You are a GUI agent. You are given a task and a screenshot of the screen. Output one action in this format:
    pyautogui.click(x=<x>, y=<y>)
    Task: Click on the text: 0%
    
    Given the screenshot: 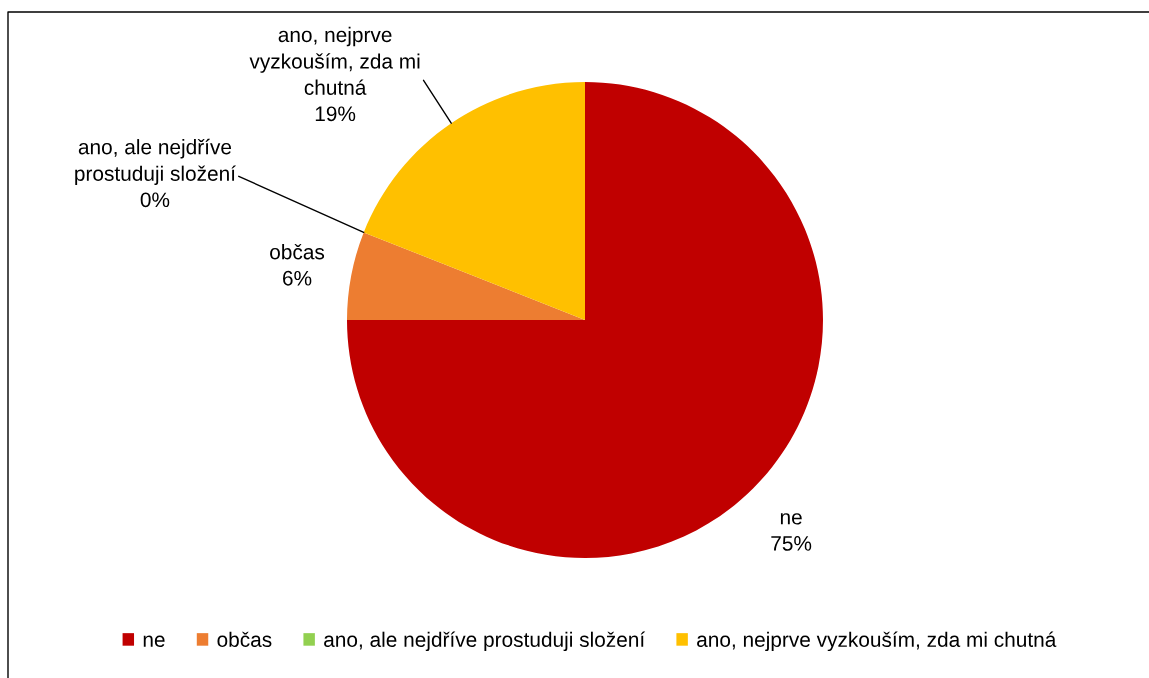 What is the action you would take?
    pyautogui.click(x=155, y=200)
    